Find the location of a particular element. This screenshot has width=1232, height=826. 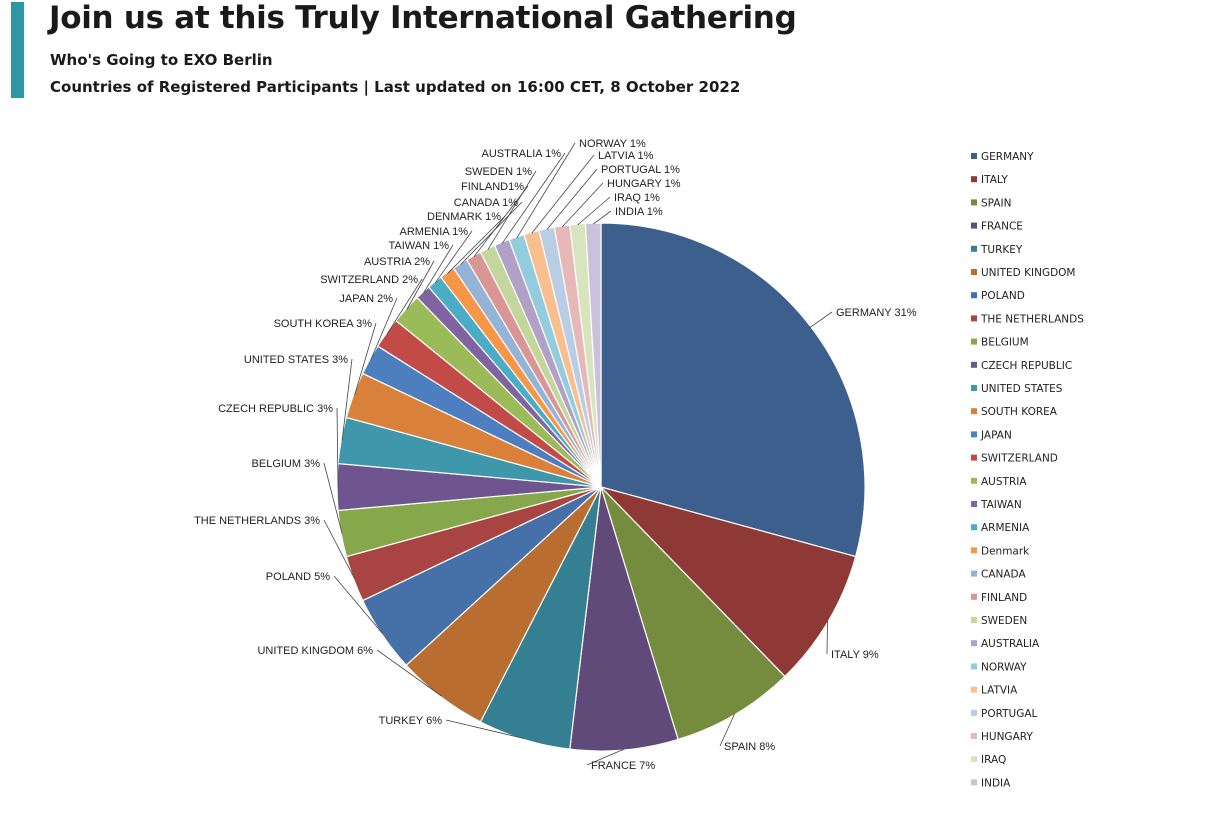

legend-item-germany: GERMANY is located at coordinates (1002, 157).